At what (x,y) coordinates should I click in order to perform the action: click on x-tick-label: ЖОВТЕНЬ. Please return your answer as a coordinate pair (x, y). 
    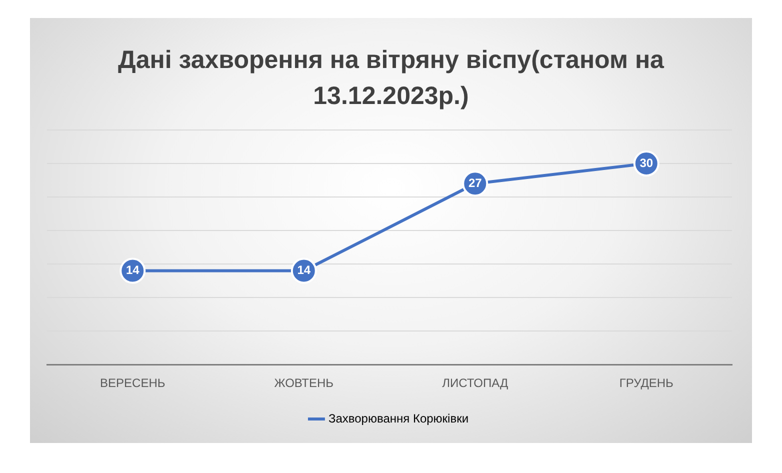
    Looking at the image, I should click on (304, 383).